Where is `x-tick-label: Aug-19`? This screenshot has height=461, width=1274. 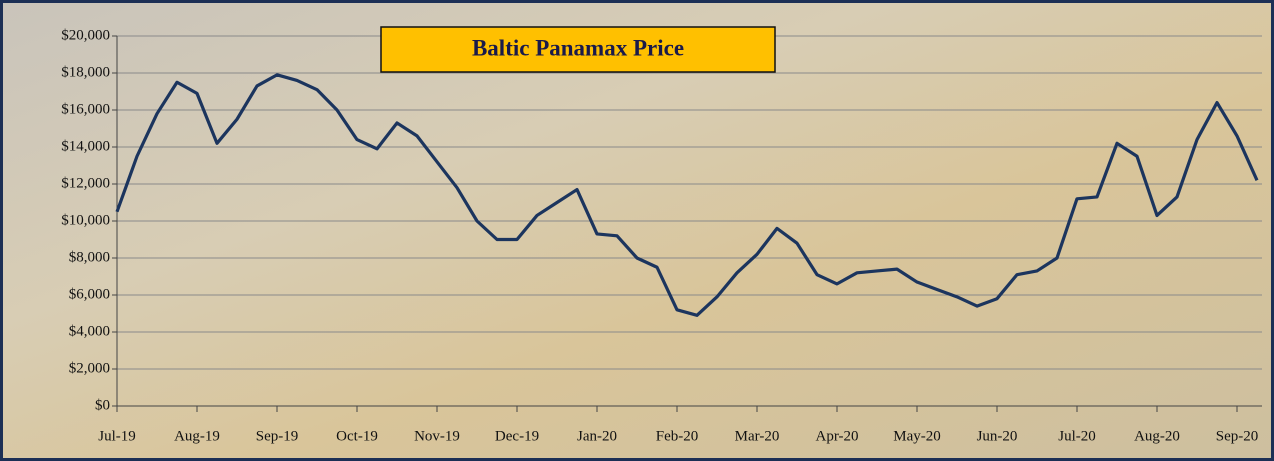 x-tick-label: Aug-19 is located at coordinates (197, 436).